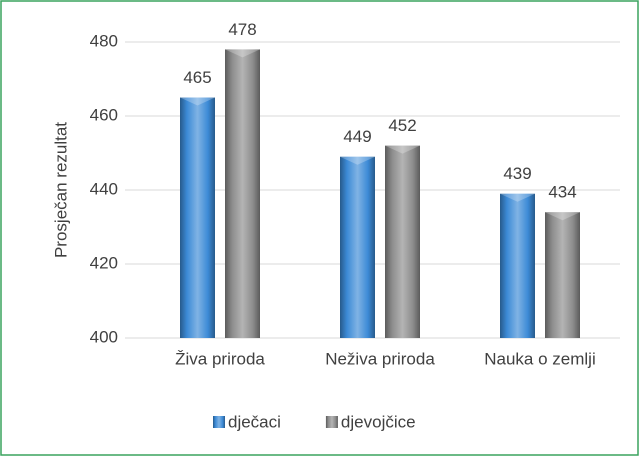  I want to click on y-axis-title: Prosječan rezultat, so click(60, 190).